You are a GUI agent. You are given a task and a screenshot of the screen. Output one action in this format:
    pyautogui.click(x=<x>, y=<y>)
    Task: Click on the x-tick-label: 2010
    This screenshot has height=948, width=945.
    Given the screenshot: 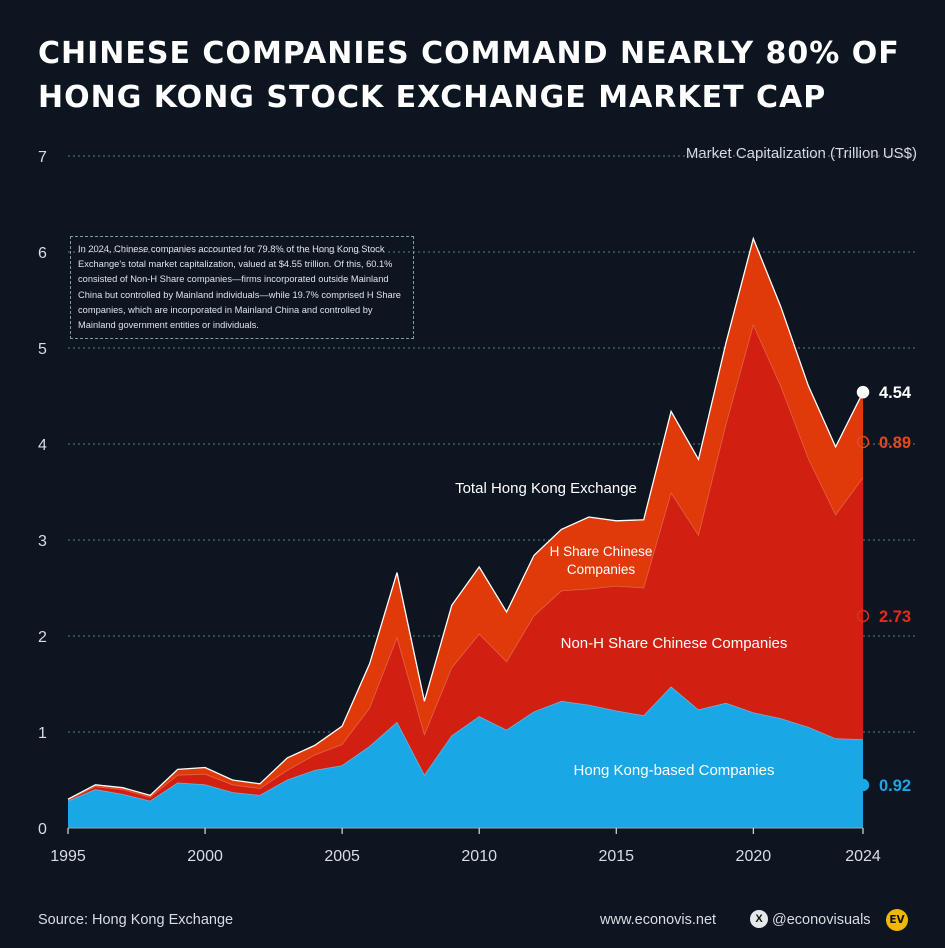 What is the action you would take?
    pyautogui.click(x=479, y=856)
    